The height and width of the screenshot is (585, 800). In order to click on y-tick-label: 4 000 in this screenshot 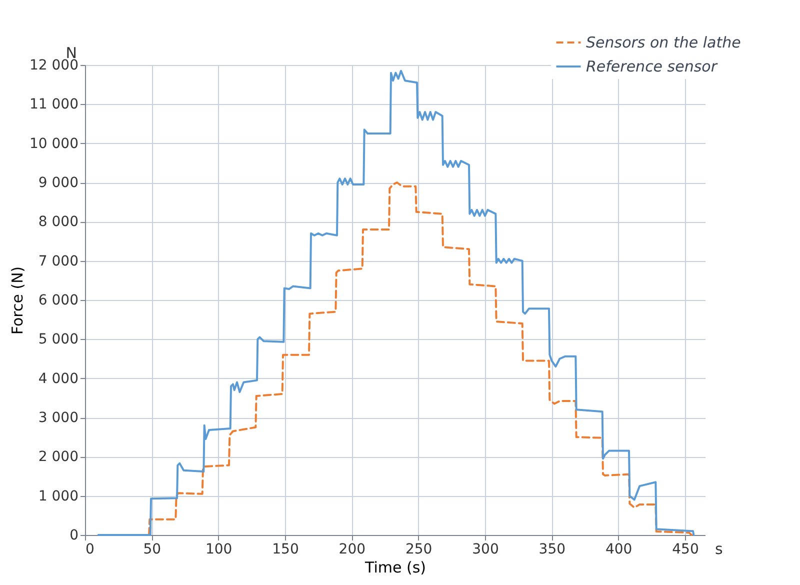, I will do `click(58, 378)`.